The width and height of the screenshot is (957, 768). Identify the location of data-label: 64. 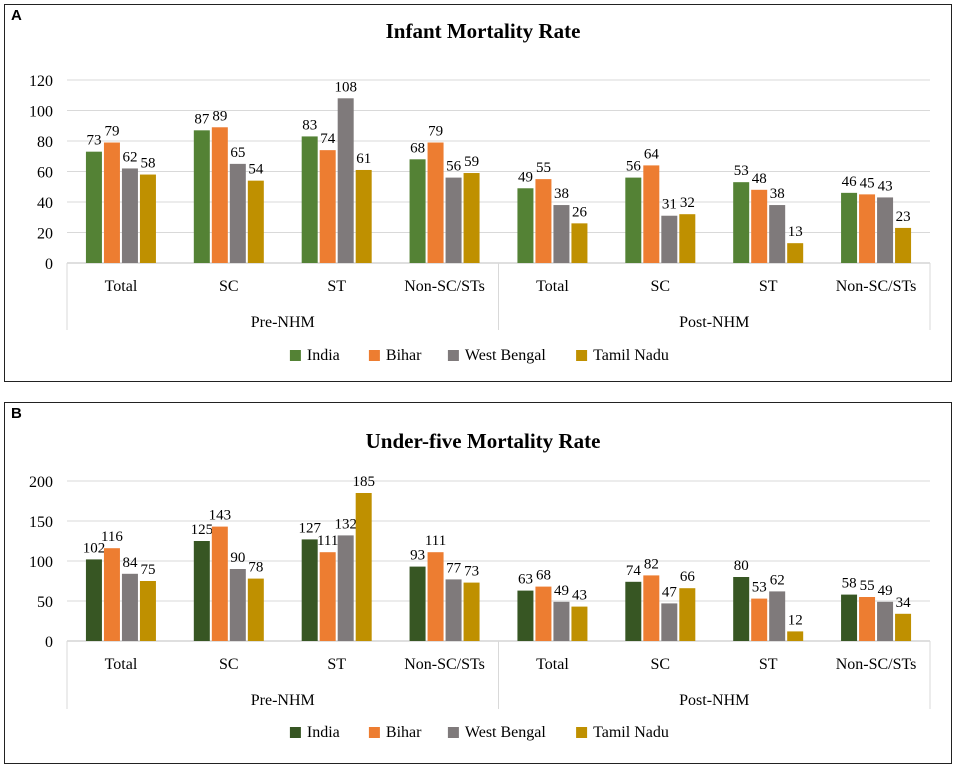
(652, 154).